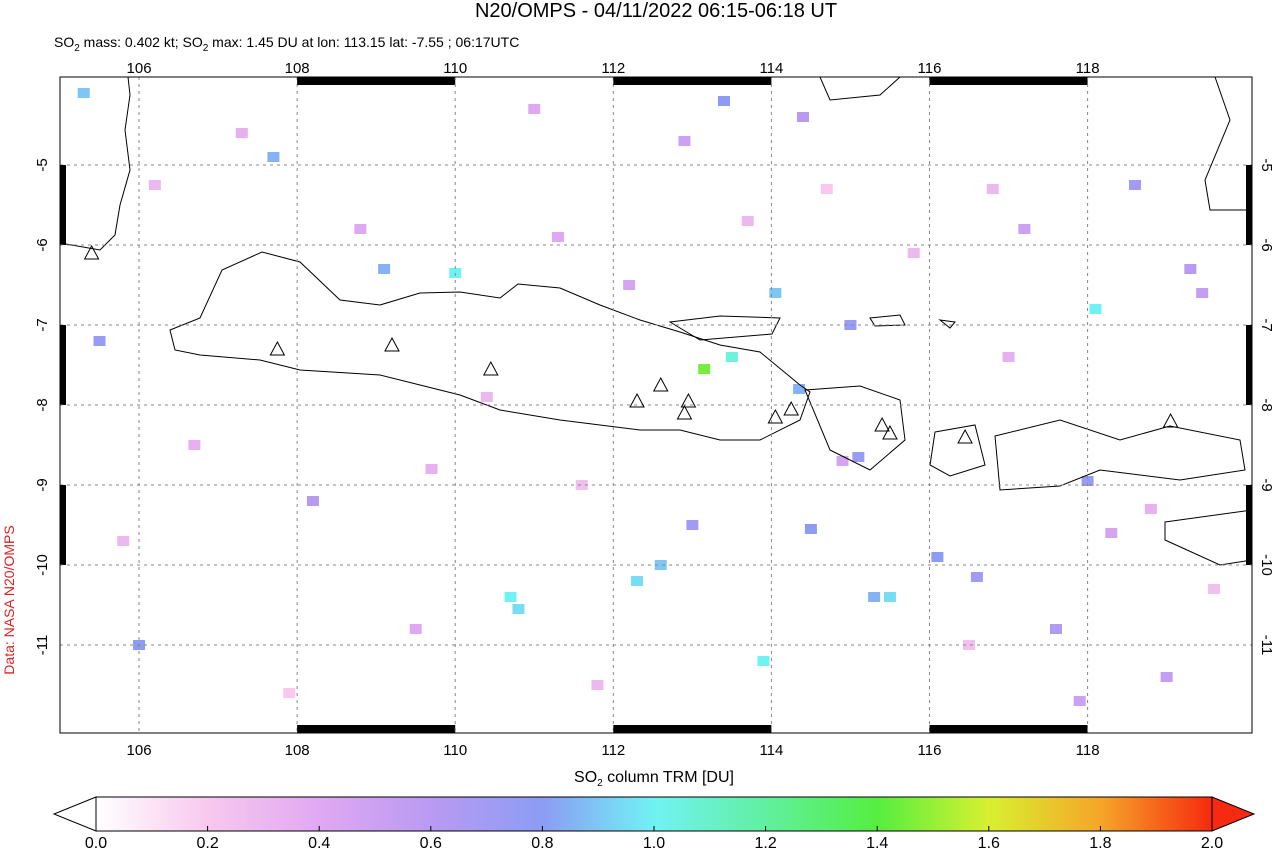 The width and height of the screenshot is (1272, 858). I want to click on y-tick-label: -10, so click(42, 565).